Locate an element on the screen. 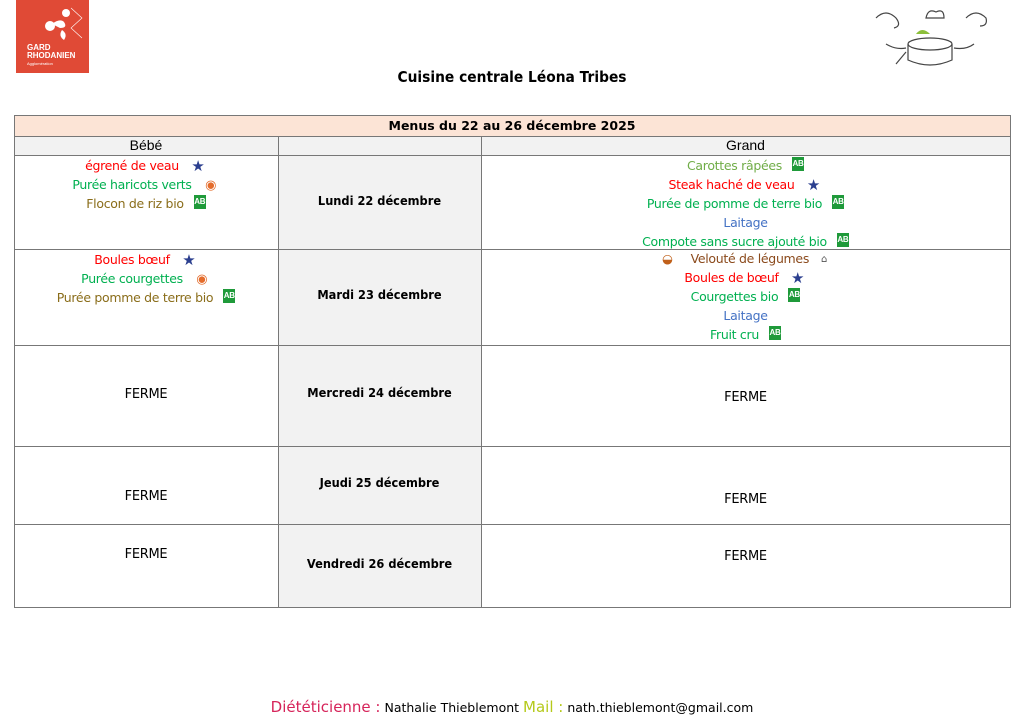 The width and height of the screenshot is (1024, 722). menu-item: Purée de pomme de terre bio AB is located at coordinates (745, 203).